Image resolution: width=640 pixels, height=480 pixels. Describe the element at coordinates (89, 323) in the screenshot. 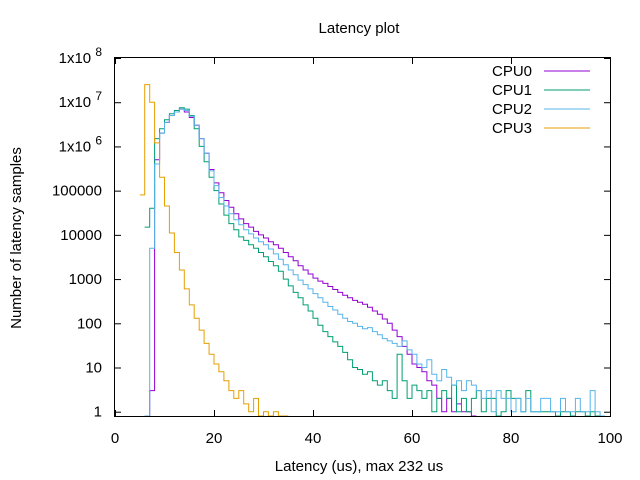

I see `y-tick-label: 100` at that location.